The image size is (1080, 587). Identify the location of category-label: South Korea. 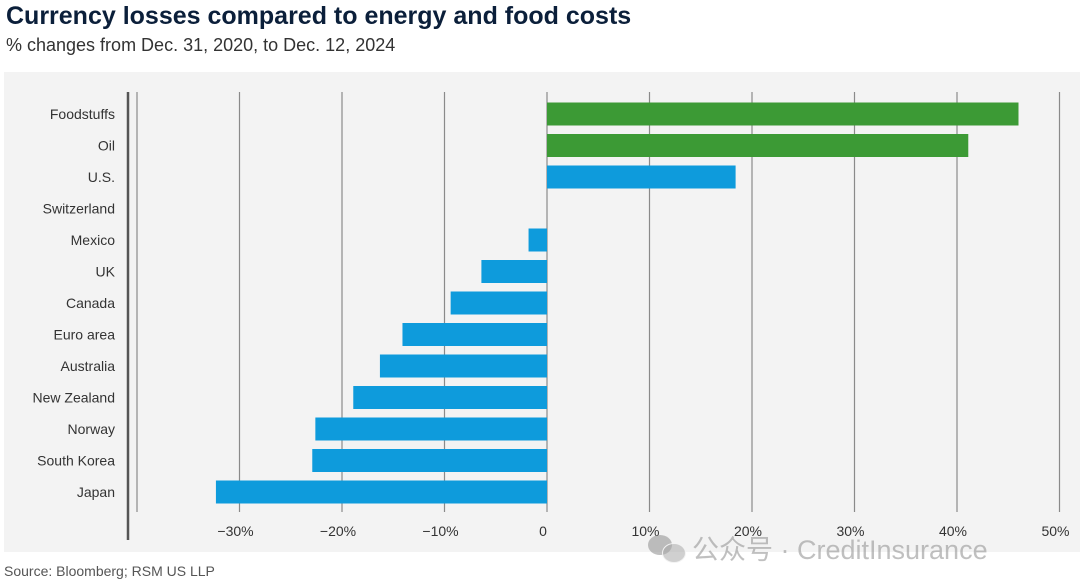
(76, 461).